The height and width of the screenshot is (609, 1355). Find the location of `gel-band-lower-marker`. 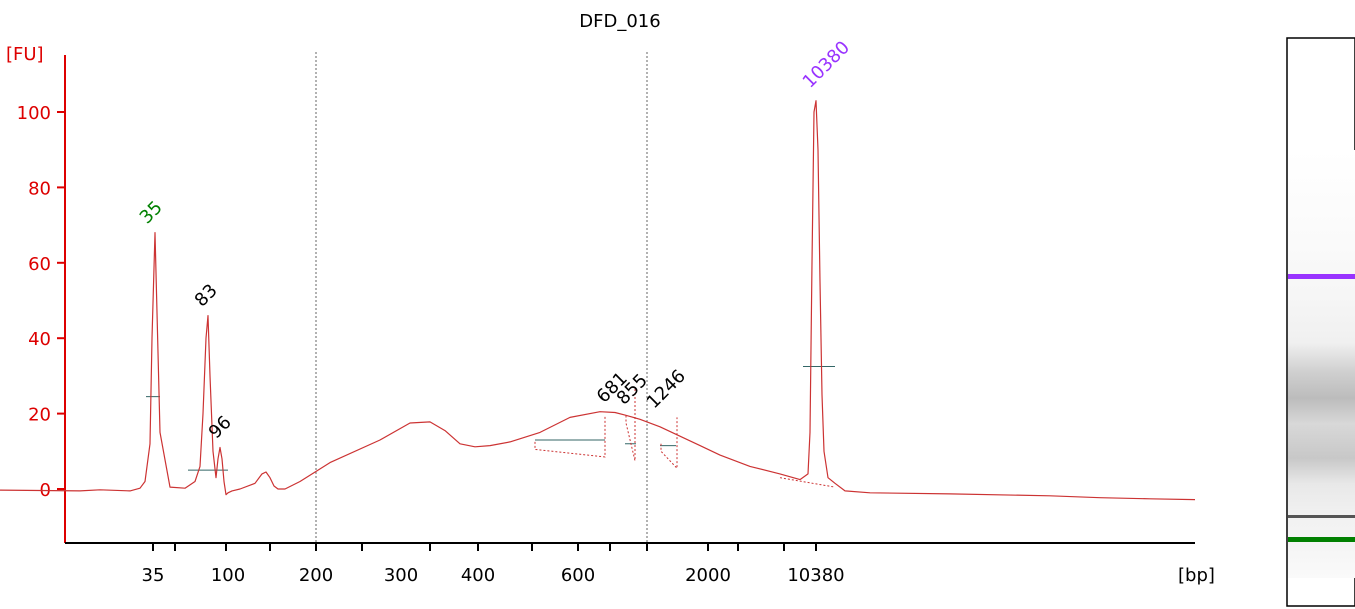

gel-band-lower-marker is located at coordinates (1321, 539).